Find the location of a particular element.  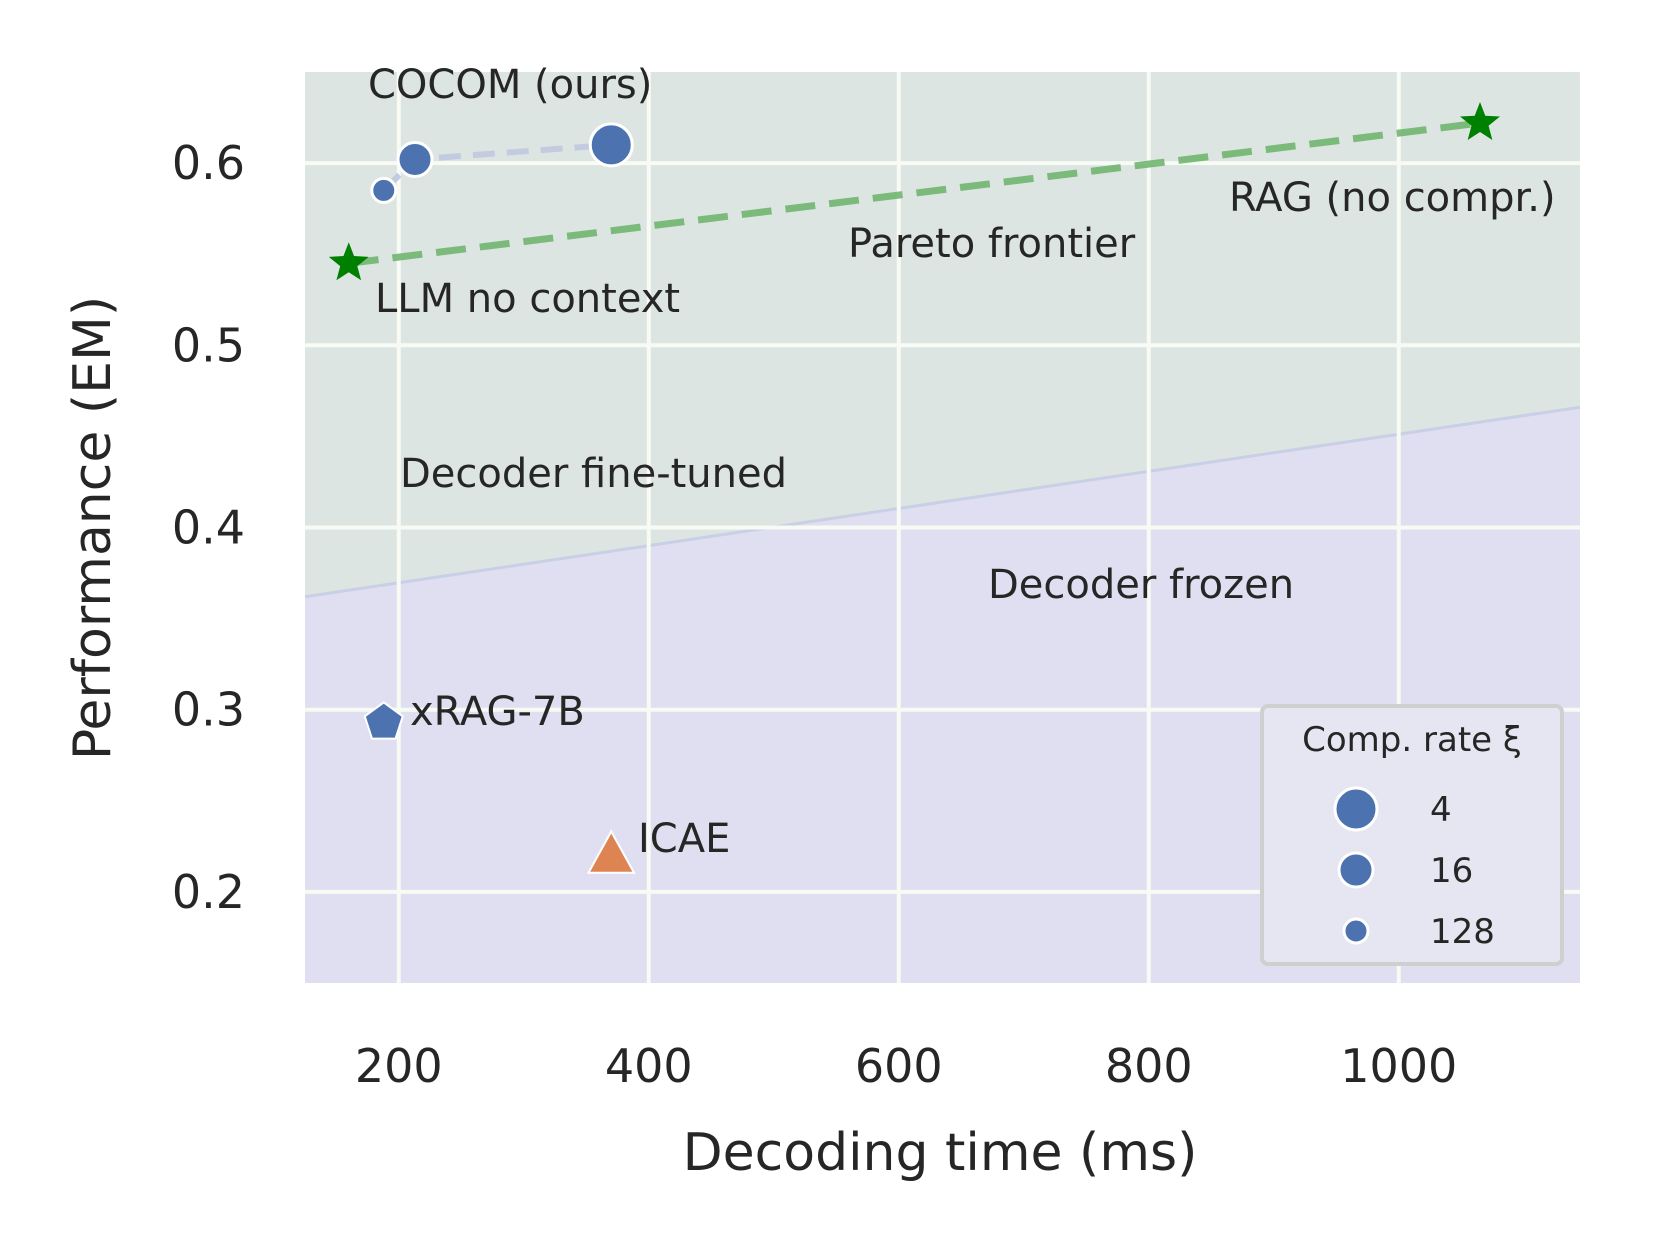

legend-label: 4 is located at coordinates (1441, 810).